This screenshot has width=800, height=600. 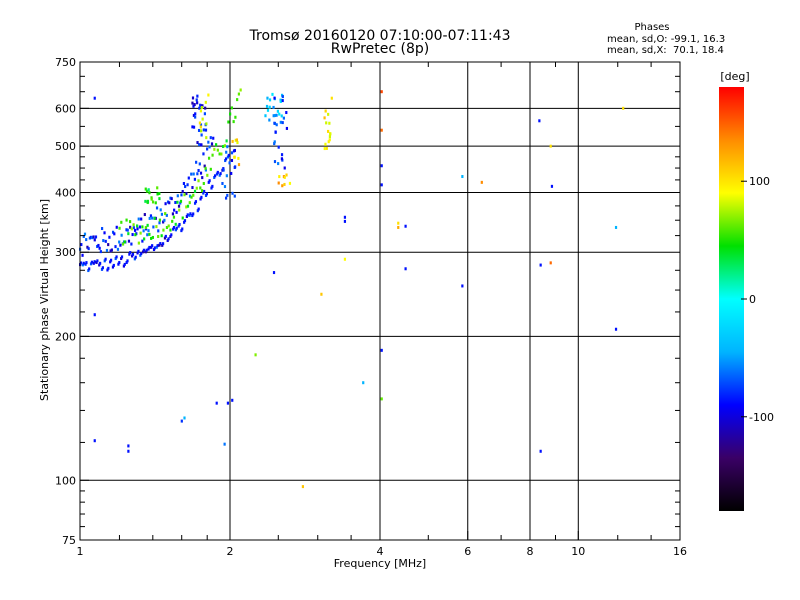 I want to click on y-tick-label: 600, so click(x=65, y=108).